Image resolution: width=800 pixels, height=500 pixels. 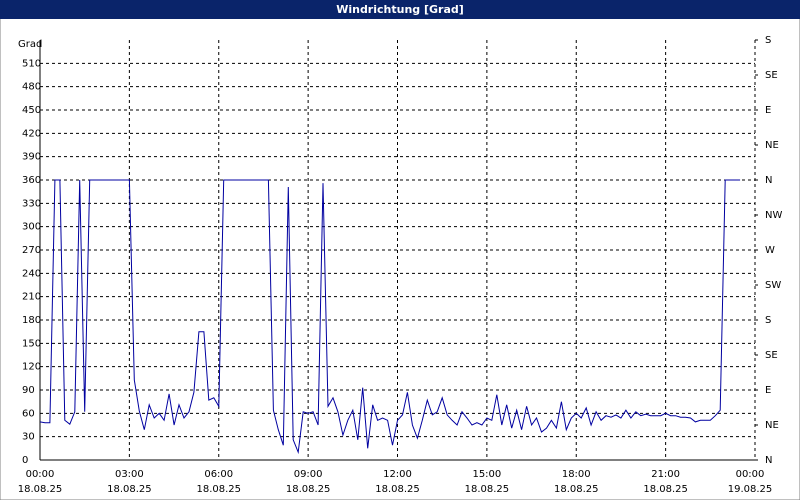 What do you see at coordinates (665, 474) in the screenshot?
I see `x-tick-label: 21:00` at bounding box center [665, 474].